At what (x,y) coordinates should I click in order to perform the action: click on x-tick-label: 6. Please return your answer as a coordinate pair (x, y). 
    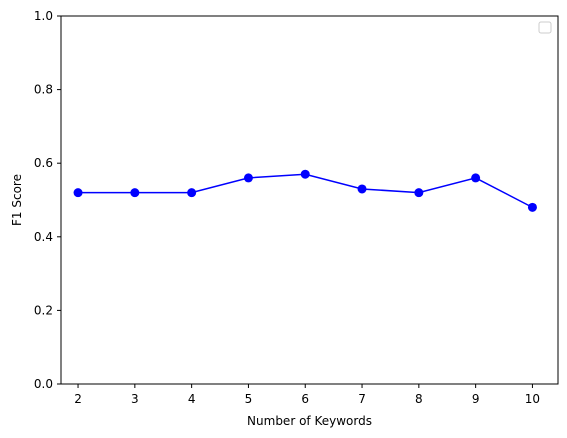
    Looking at the image, I should click on (305, 399).